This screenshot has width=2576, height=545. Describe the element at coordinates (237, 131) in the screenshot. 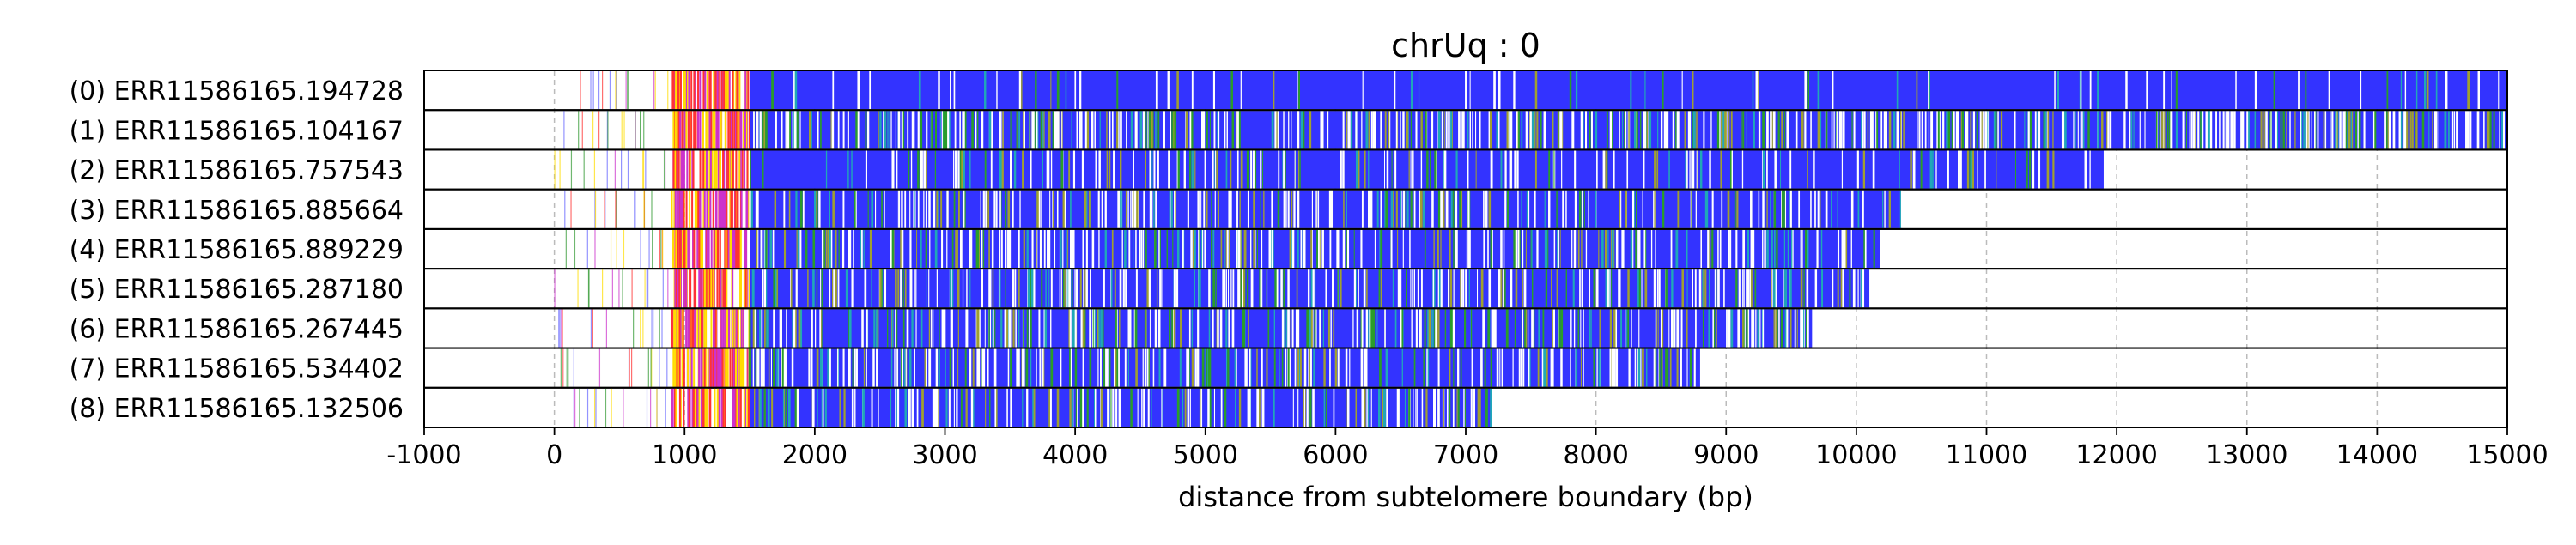

I see `read-label: (1) ERR11586165.104167` at that location.